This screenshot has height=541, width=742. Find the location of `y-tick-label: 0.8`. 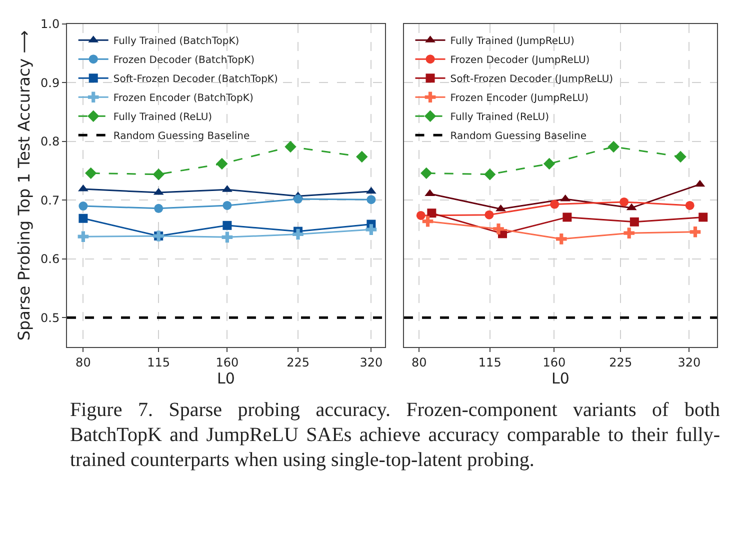

y-tick-label: 0.8 is located at coordinates (50, 141).